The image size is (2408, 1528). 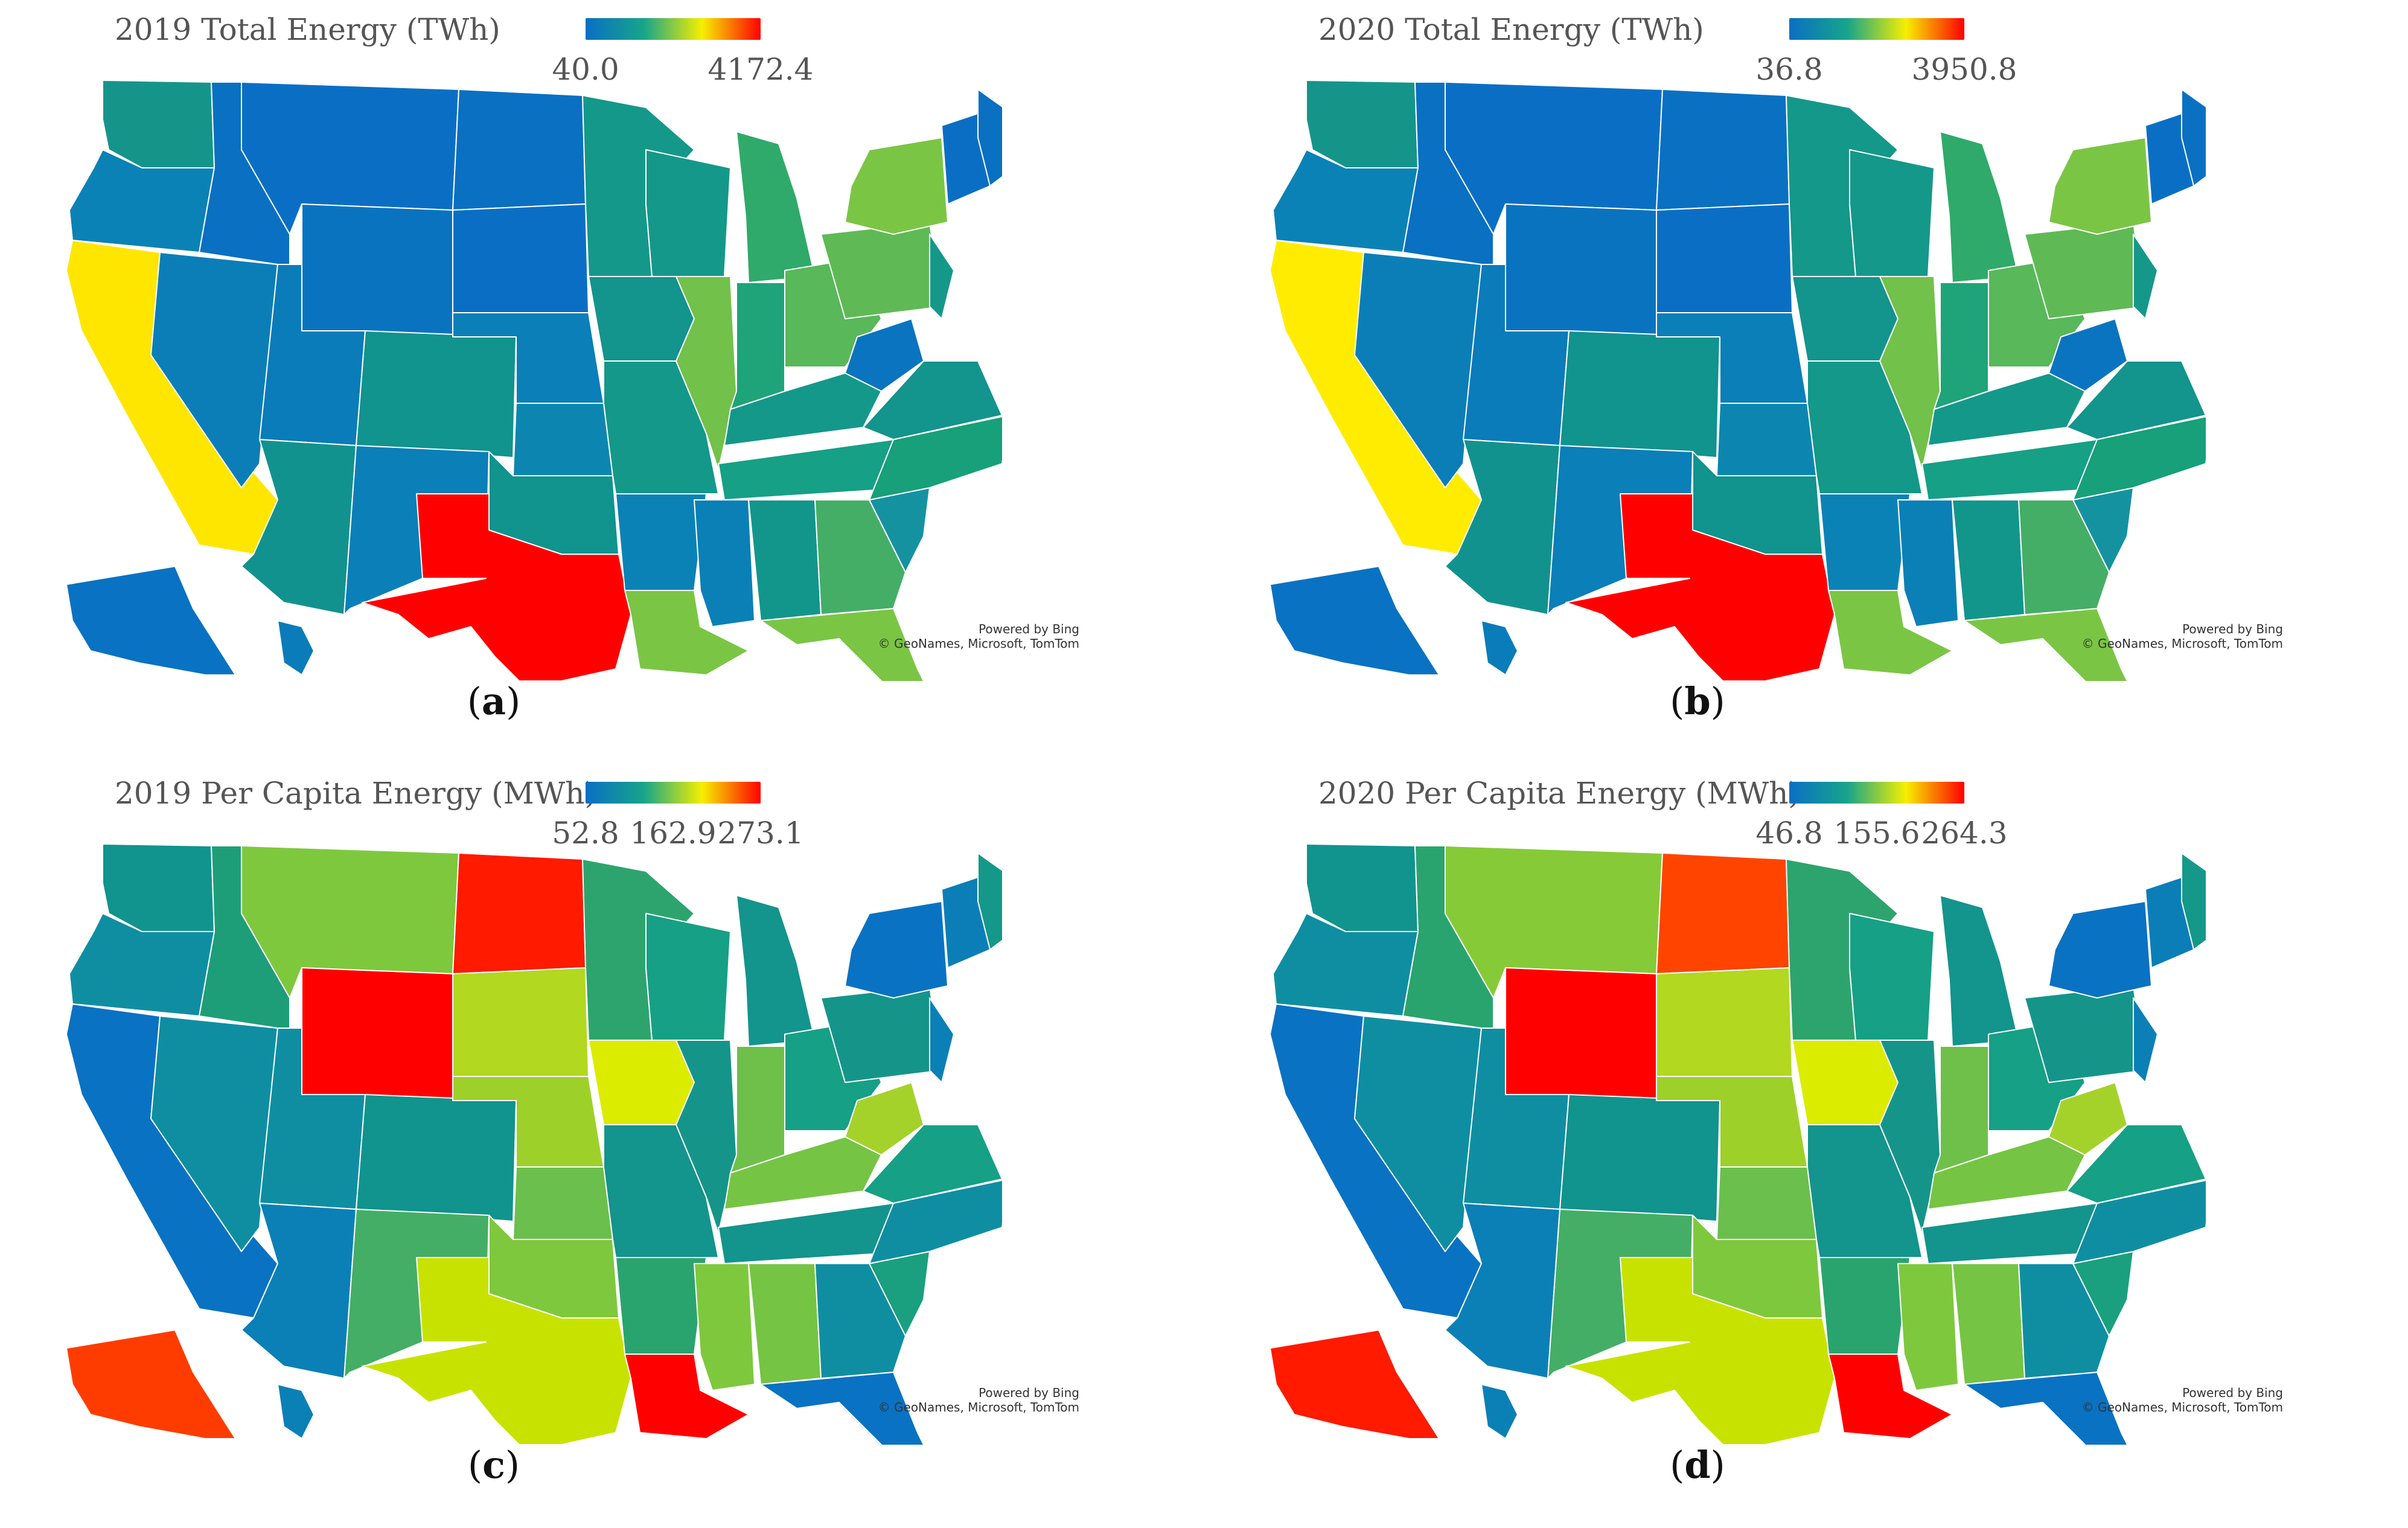 What do you see at coordinates (355, 793) in the screenshot?
I see `map-title: 2019 Per Capita Energy (MWh)` at bounding box center [355, 793].